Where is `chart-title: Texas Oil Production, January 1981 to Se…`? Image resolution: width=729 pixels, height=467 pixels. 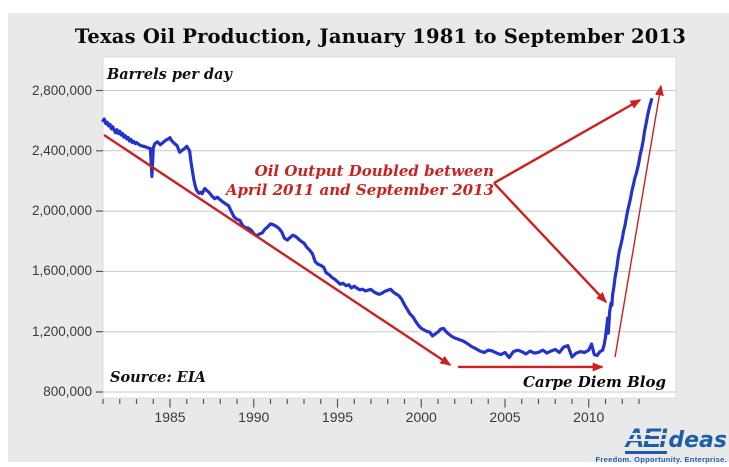 chart-title: Texas Oil Production, January 1981 to Se… is located at coordinates (380, 36).